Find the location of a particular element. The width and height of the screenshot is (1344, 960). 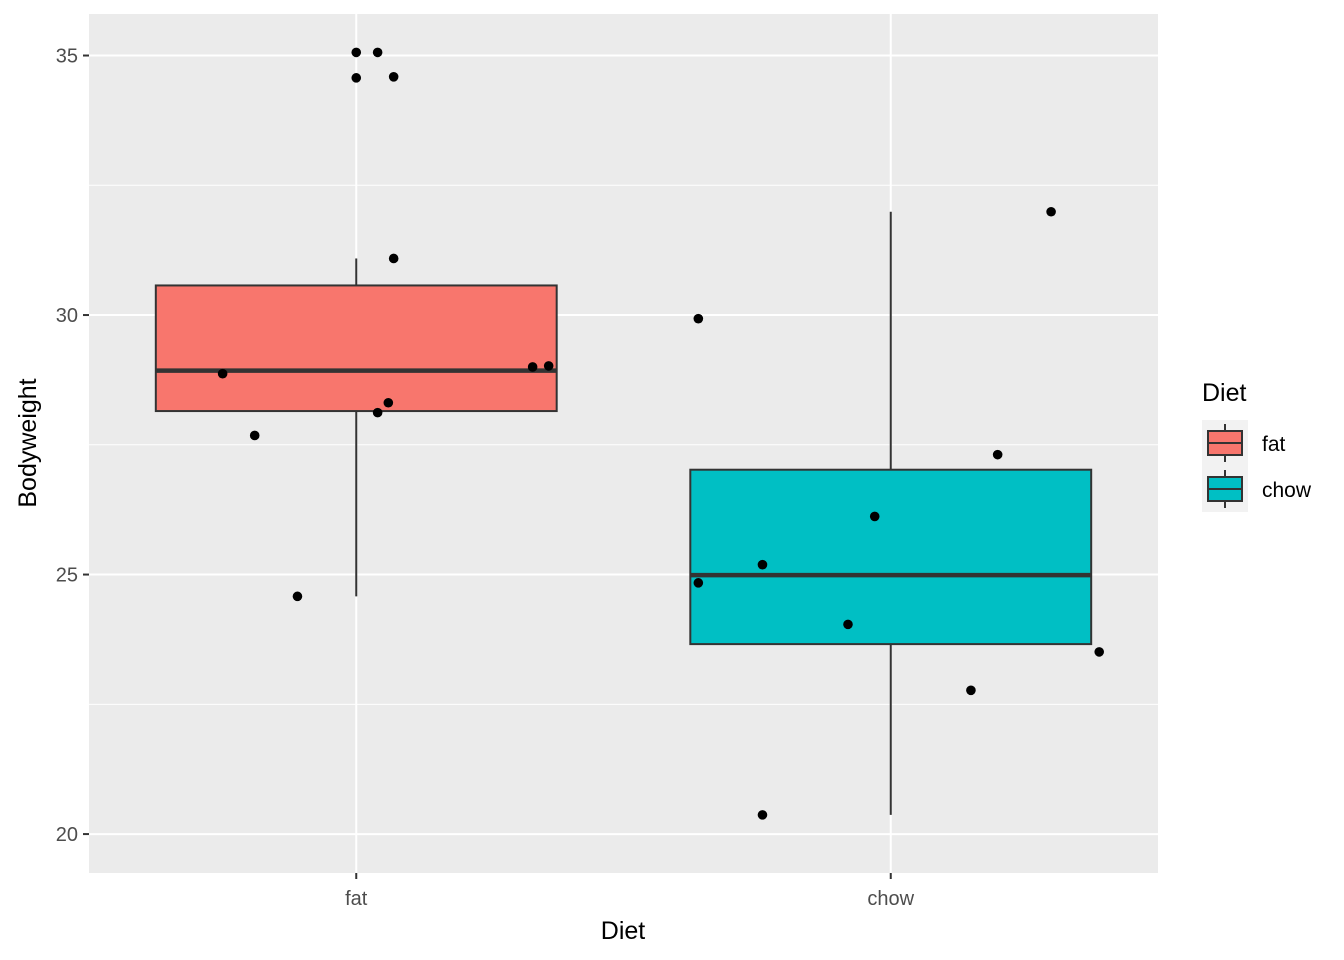

box-chow is located at coordinates (891, 557).